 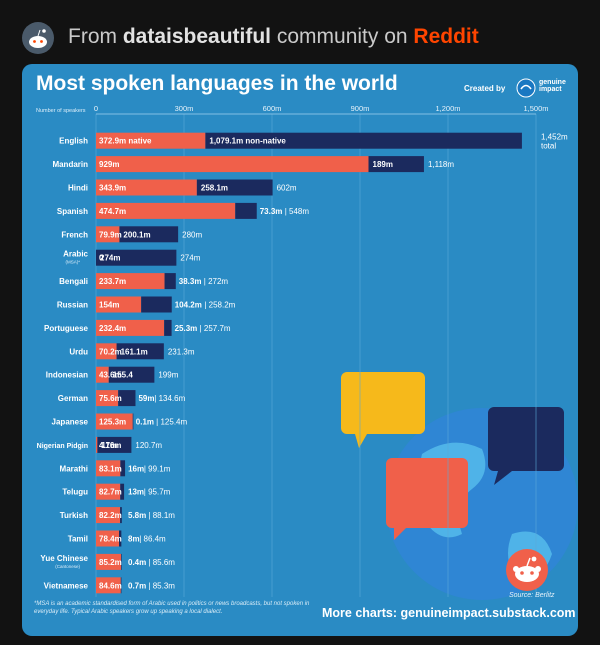 I want to click on total-value-label: 199m, so click(x=168, y=375).